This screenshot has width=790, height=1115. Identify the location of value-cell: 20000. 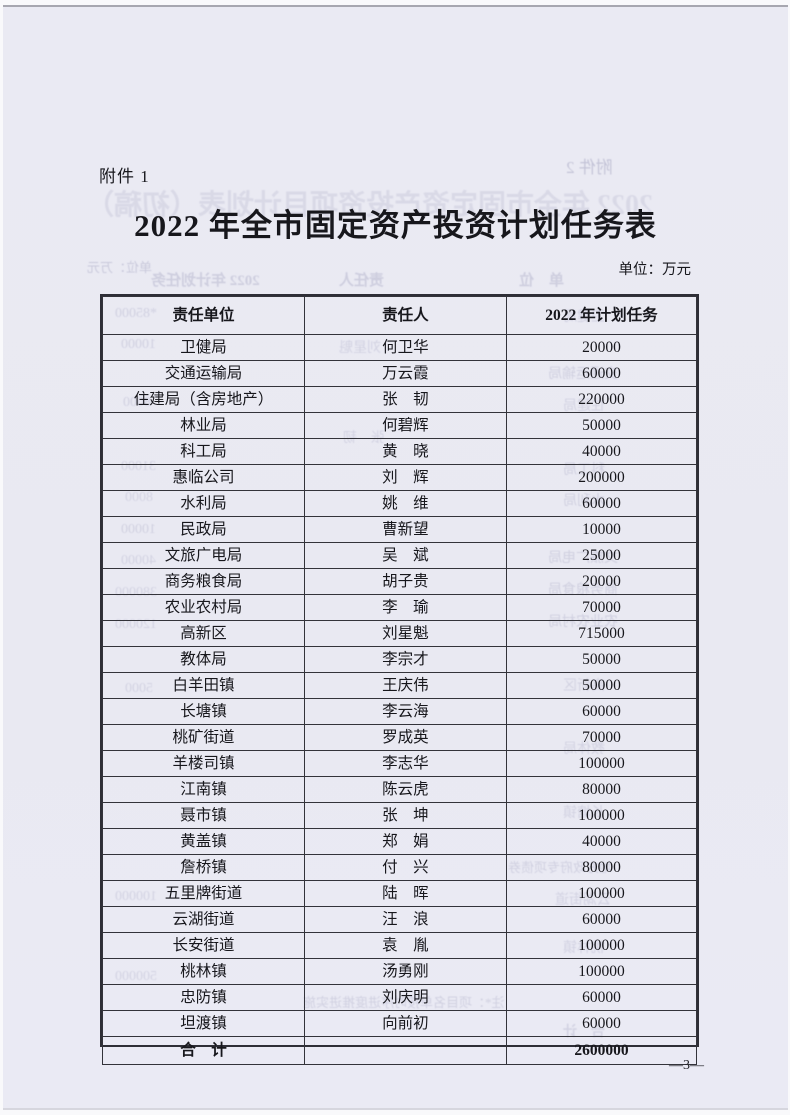
(601, 581).